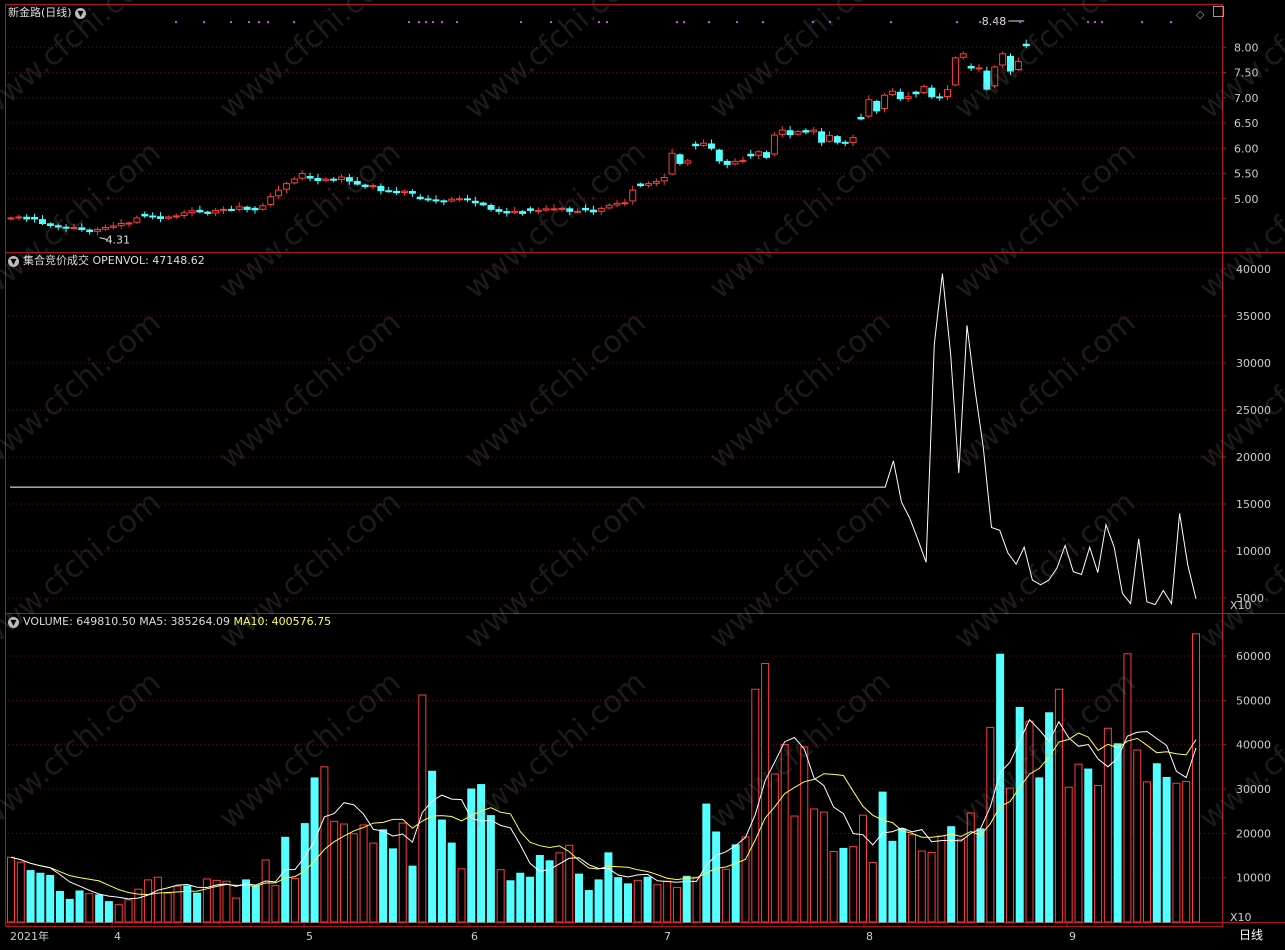 The height and width of the screenshot is (950, 1285). I want to click on panel2-scale: X10, so click(1241, 605).